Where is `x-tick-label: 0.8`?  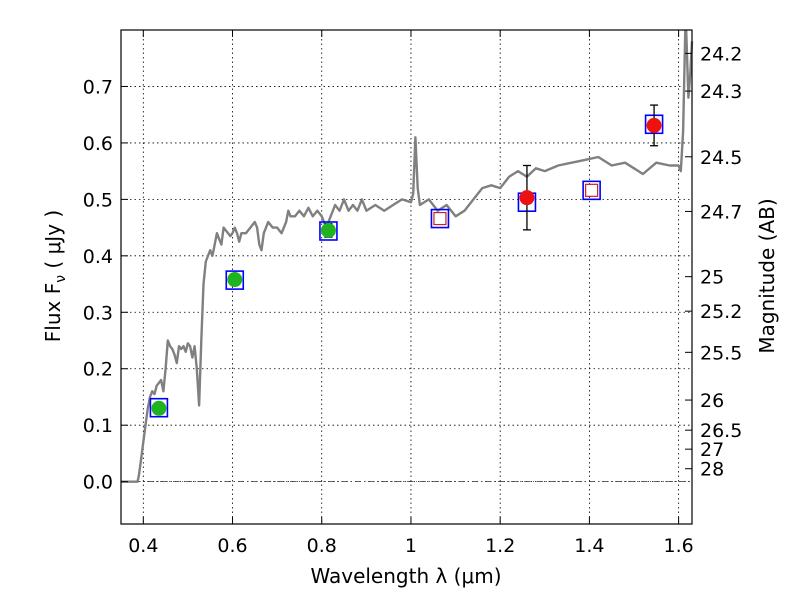 x-tick-label: 0.8 is located at coordinates (322, 546).